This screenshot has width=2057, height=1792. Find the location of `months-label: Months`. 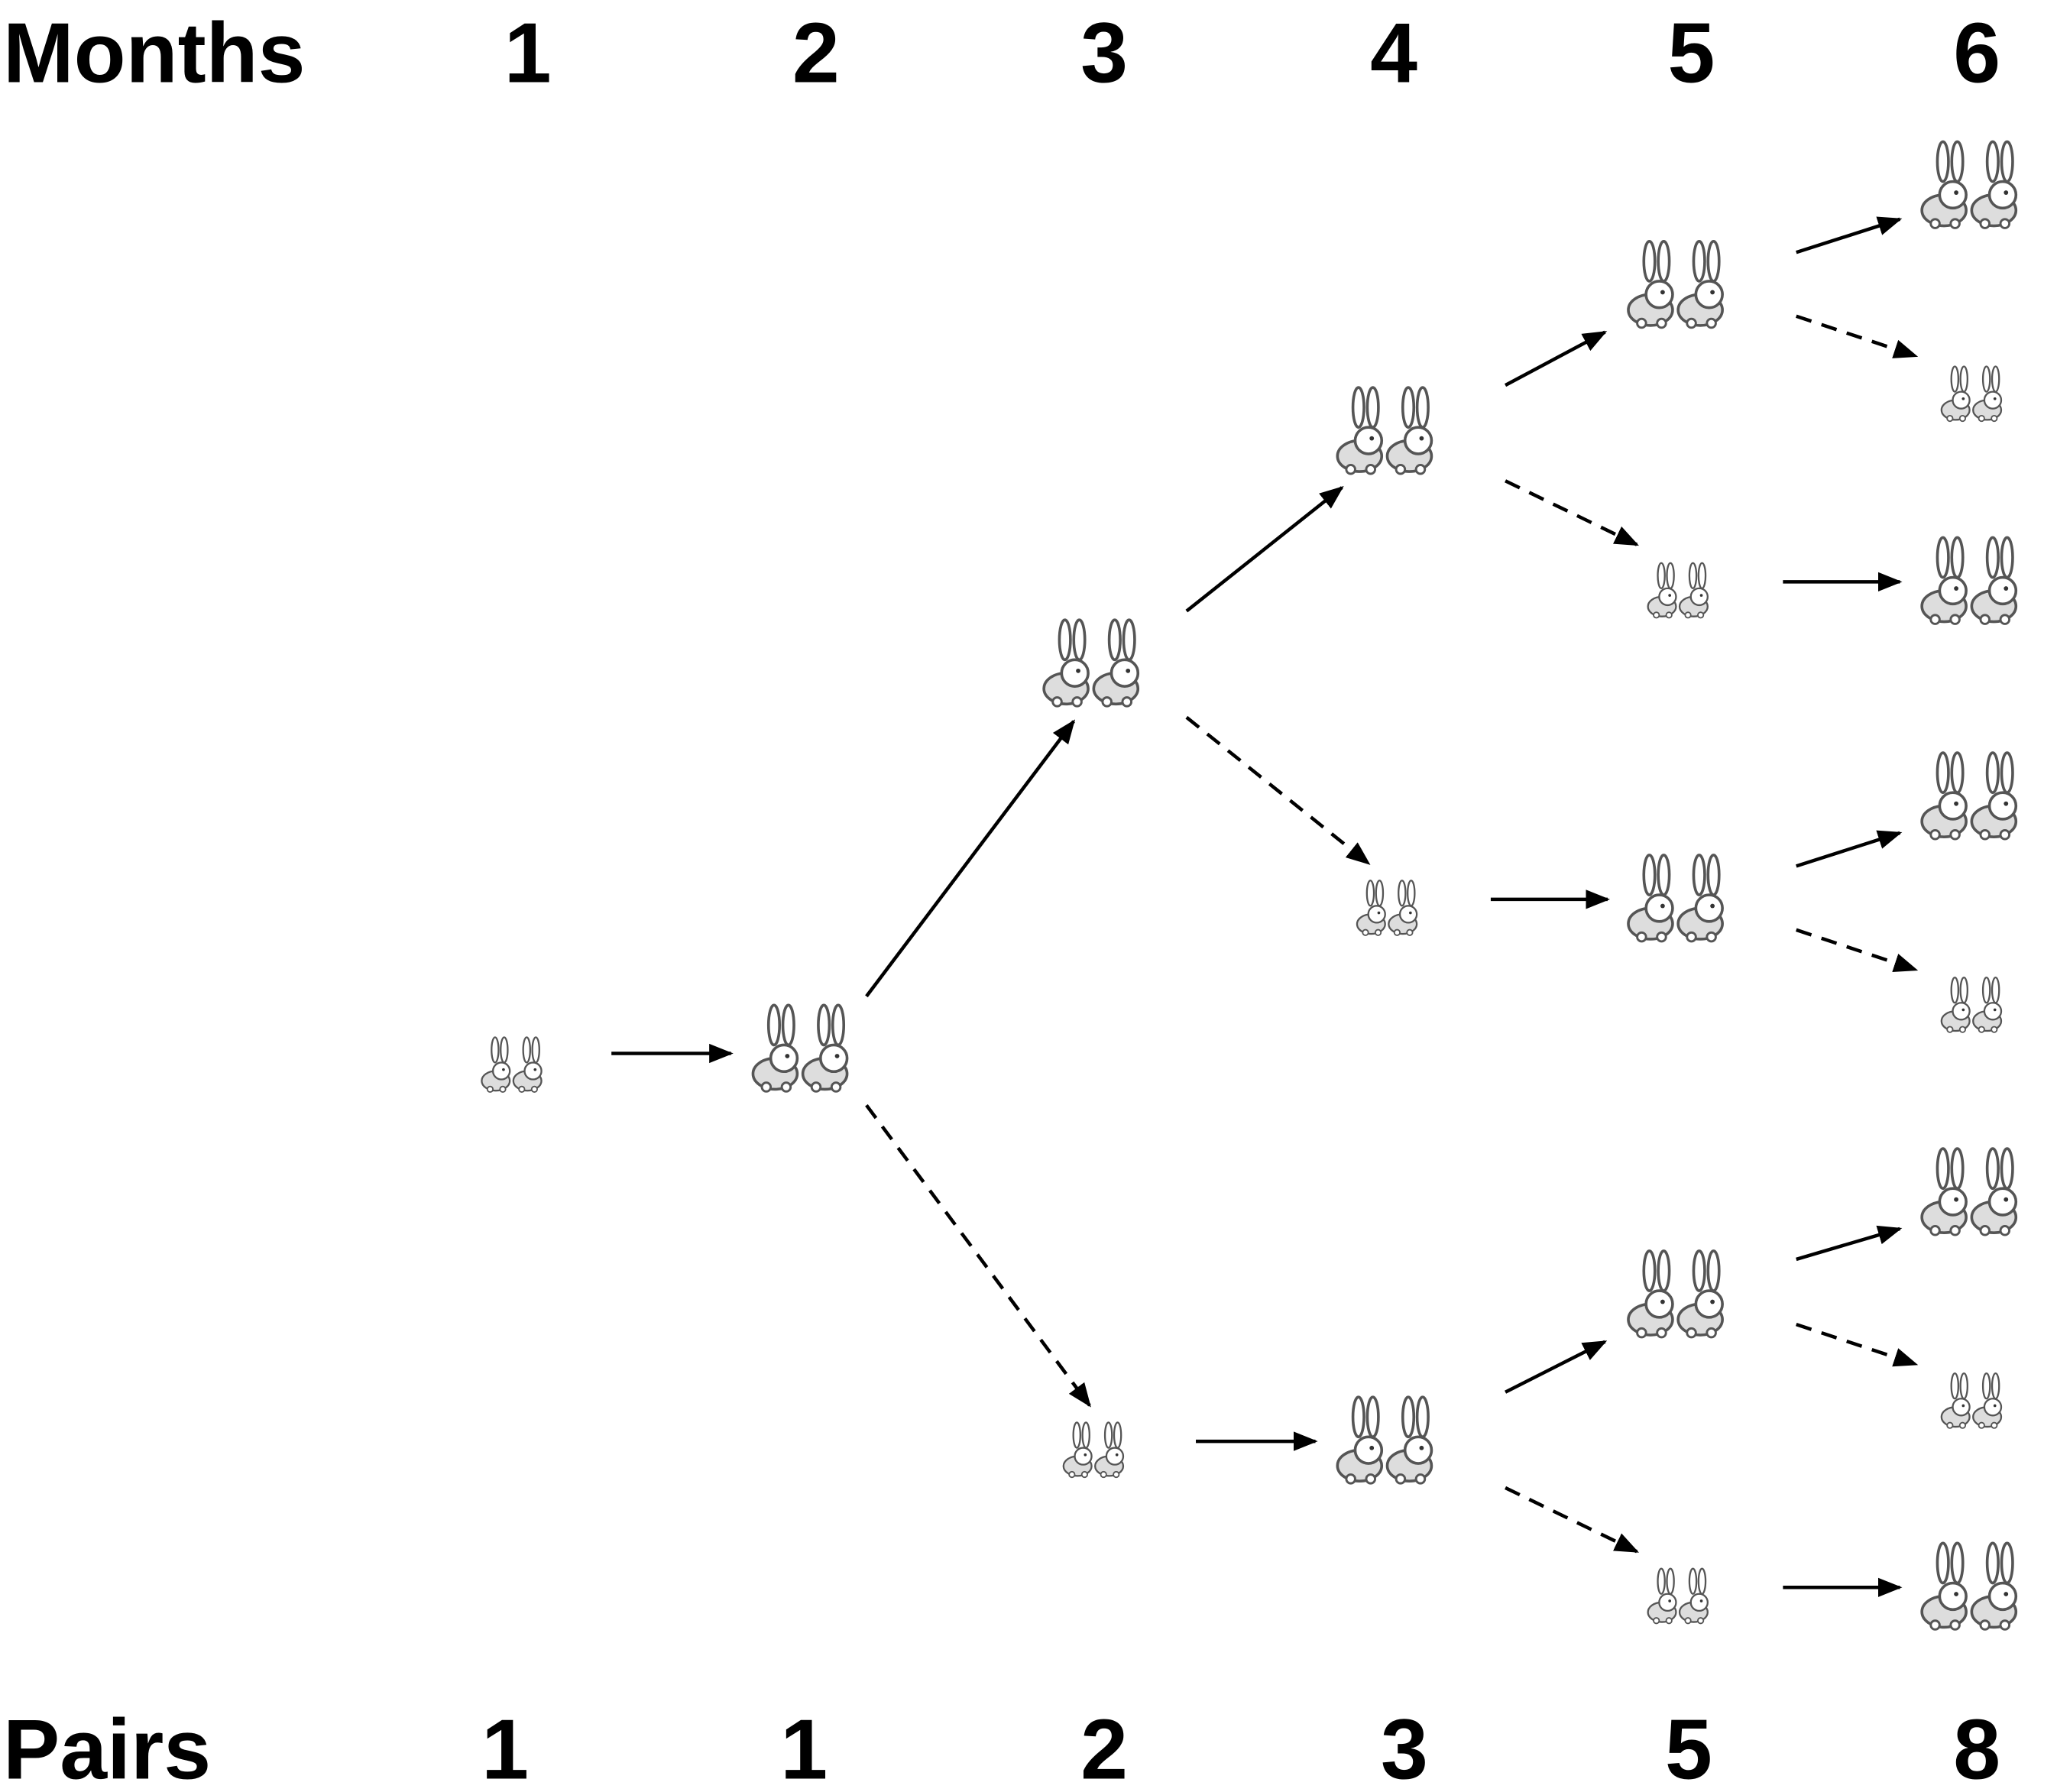

months-label: Months is located at coordinates (154, 53).